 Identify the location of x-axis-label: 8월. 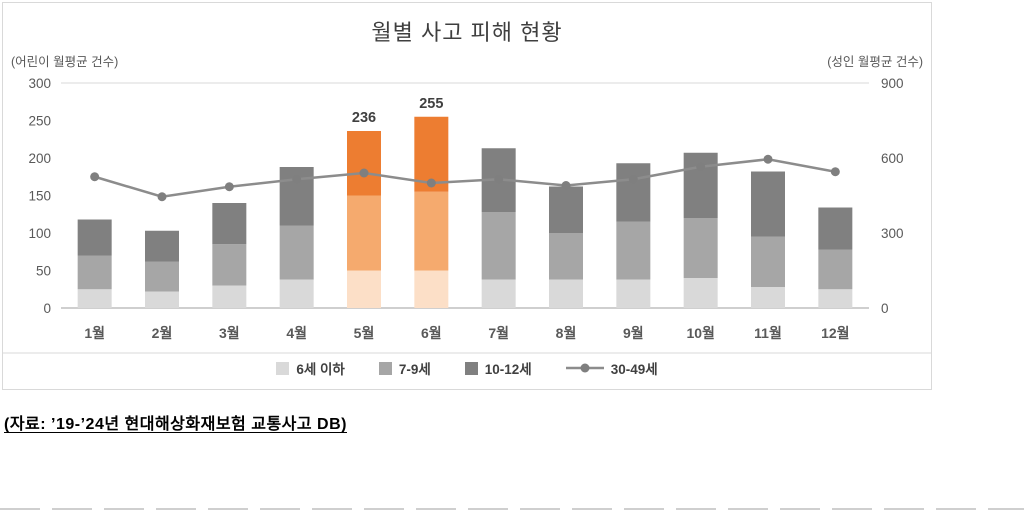
(566, 333).